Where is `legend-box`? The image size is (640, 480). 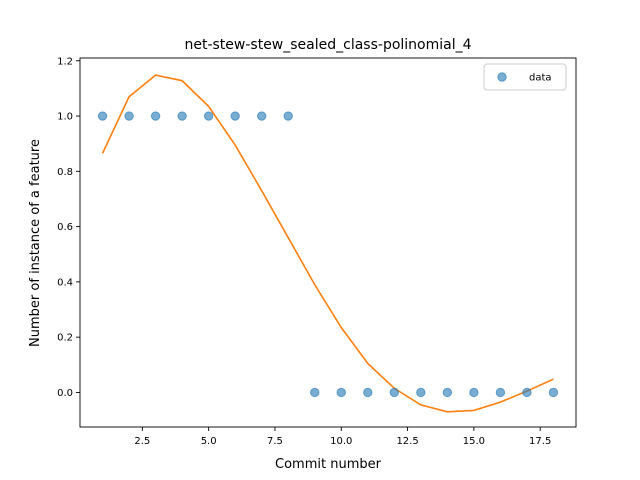
legend-box is located at coordinates (525, 77).